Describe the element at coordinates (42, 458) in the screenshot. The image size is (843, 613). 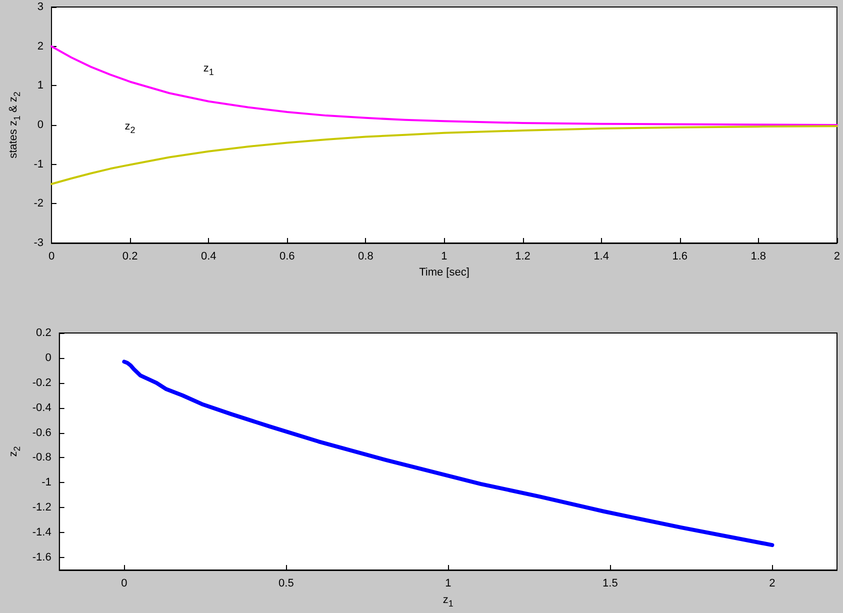
I see `y-tick-label: -0.8` at that location.